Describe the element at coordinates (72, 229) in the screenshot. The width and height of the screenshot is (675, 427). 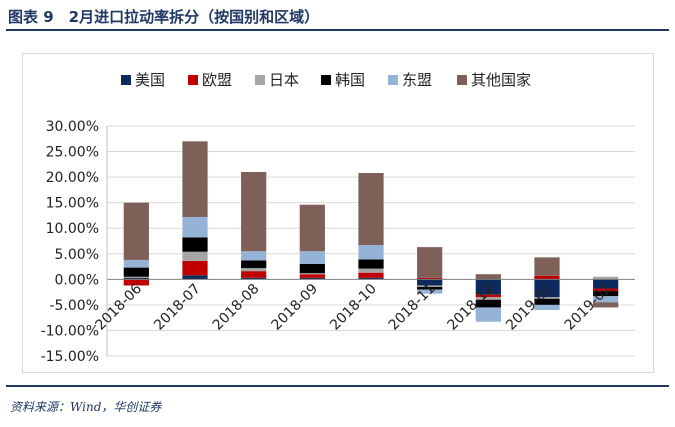
I see `y-tick-label: 10.00%` at that location.